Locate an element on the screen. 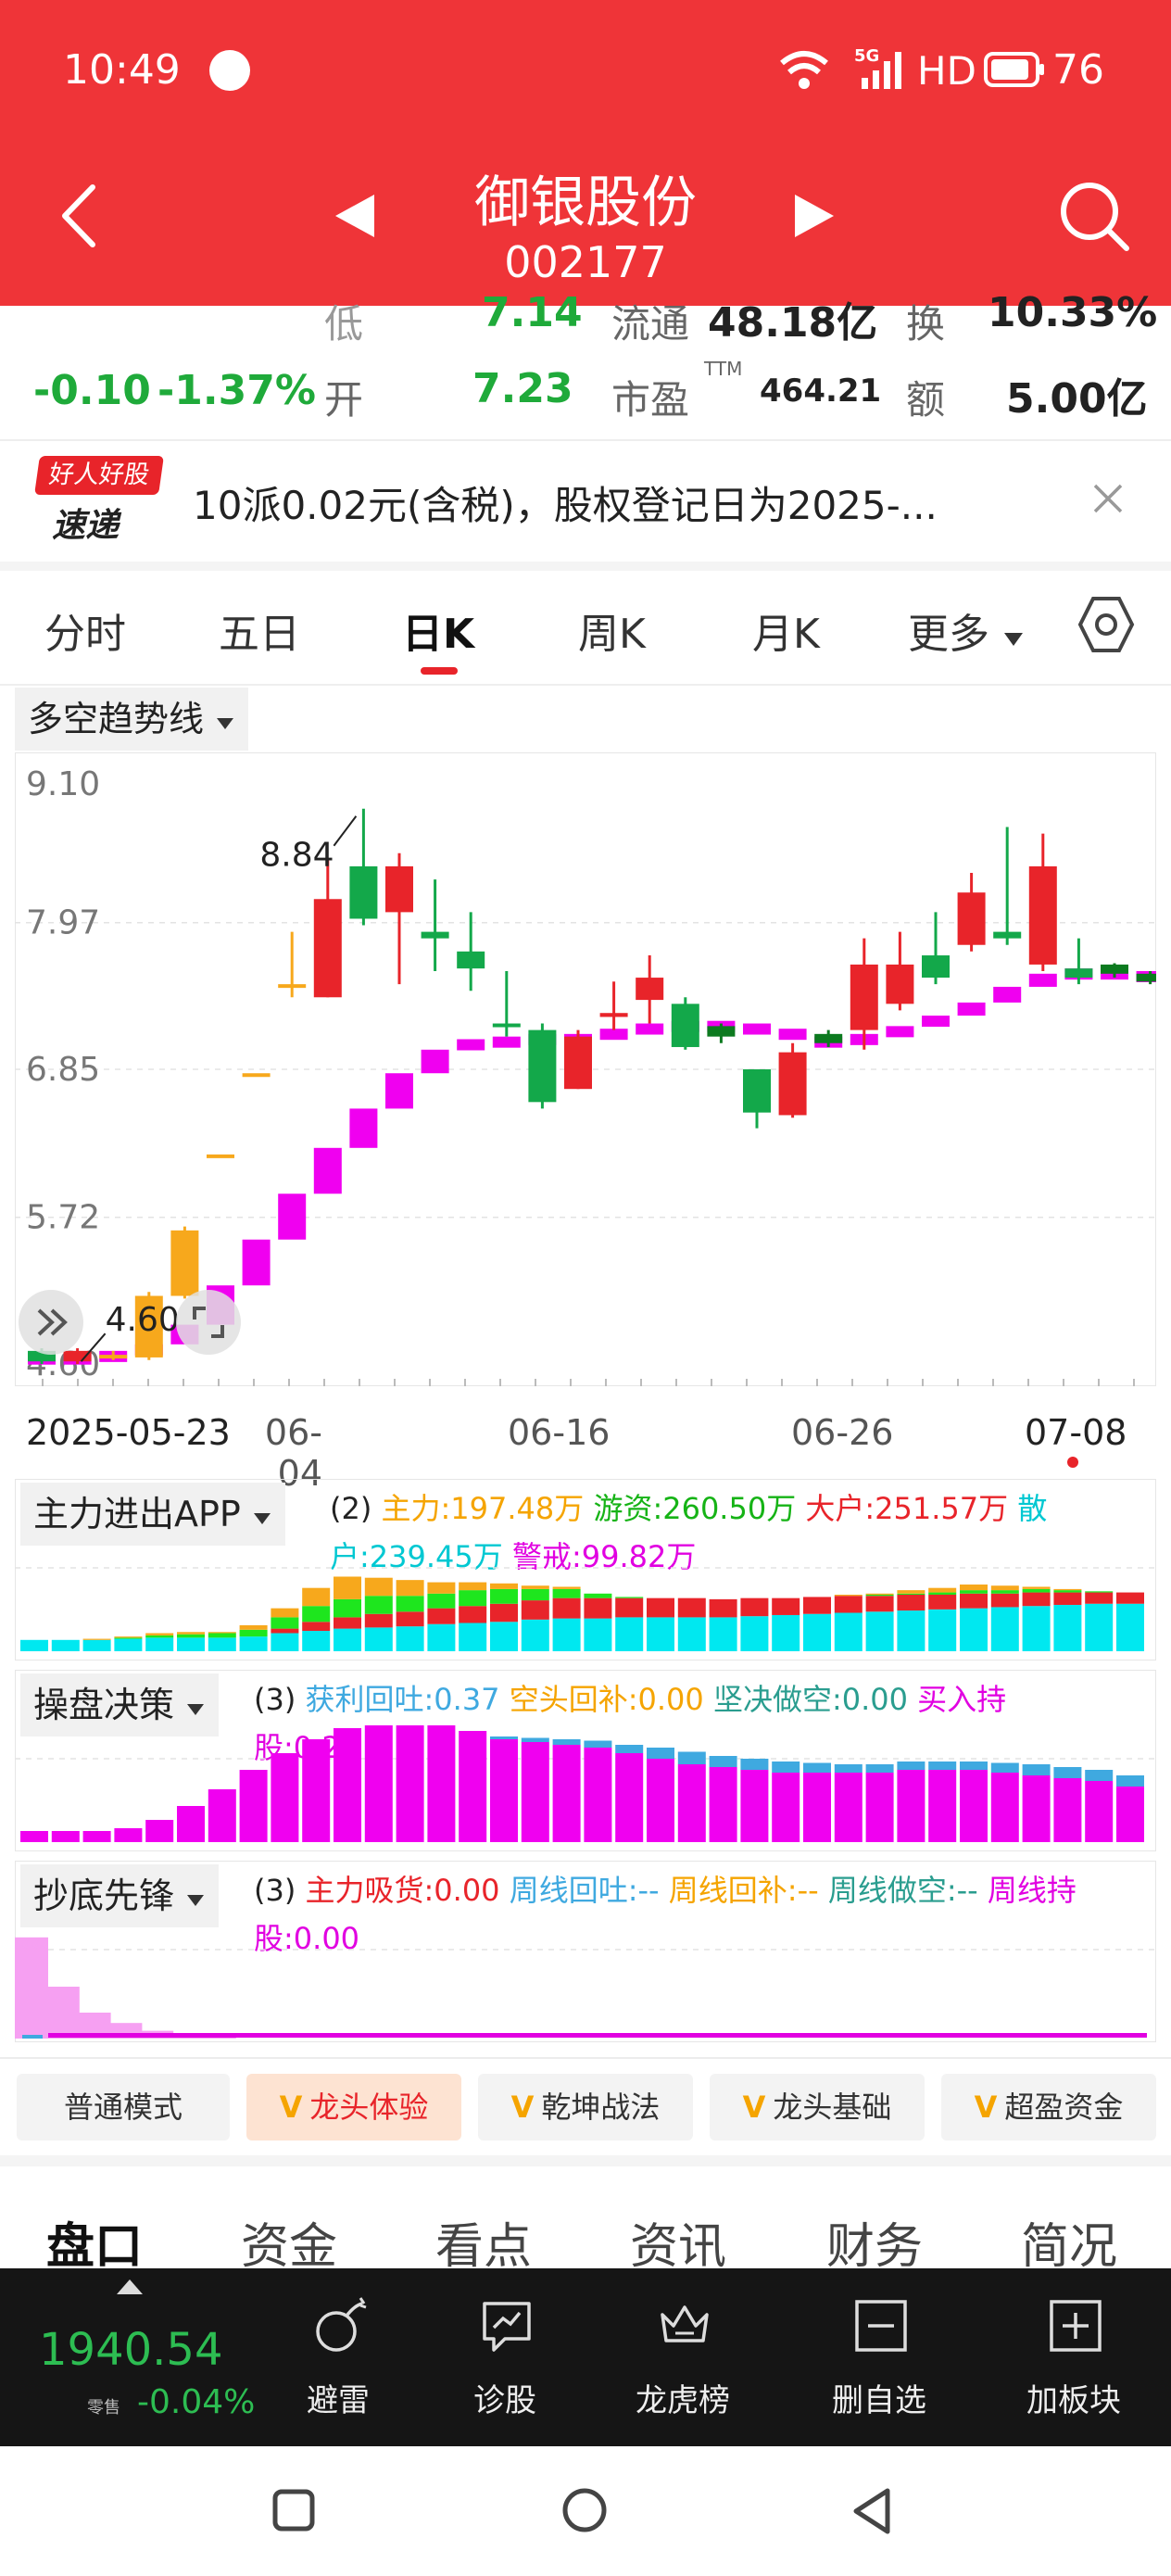 Image resolution: width=1171 pixels, height=2576 pixels. mode-longtou-jichu-button: V 龙头基础 is located at coordinates (818, 2107).